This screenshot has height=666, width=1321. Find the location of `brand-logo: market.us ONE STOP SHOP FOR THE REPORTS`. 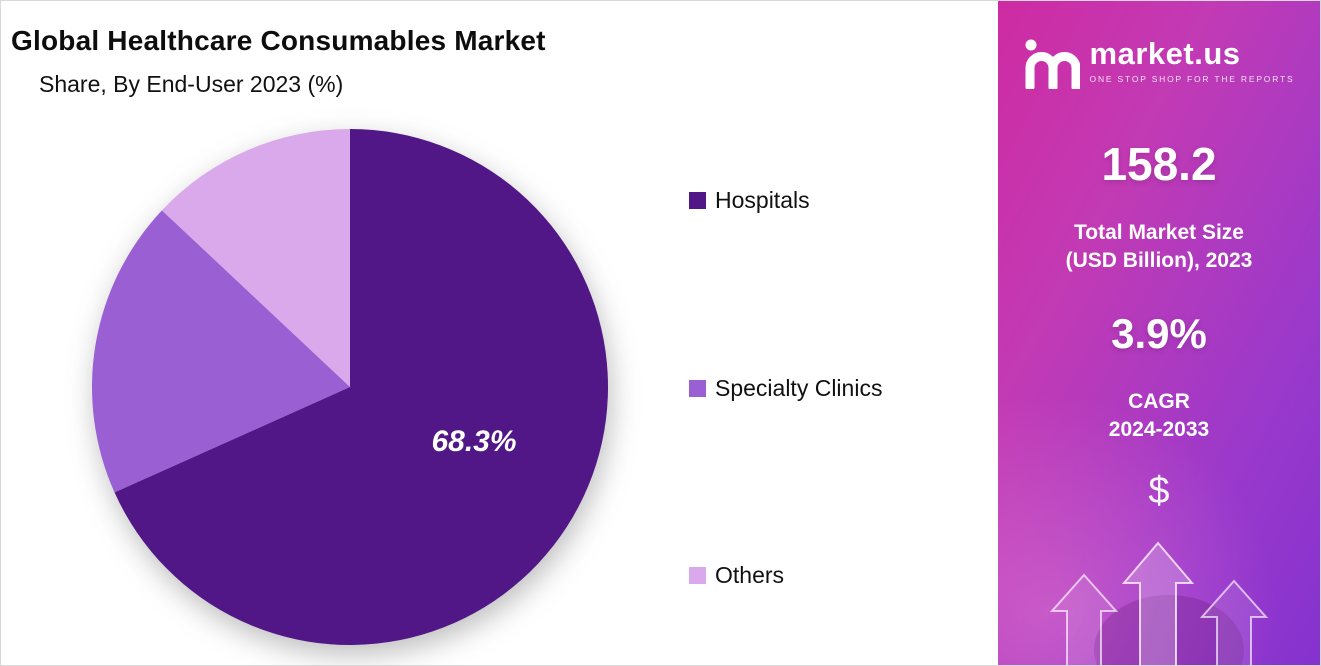

brand-logo: market.us ONE STOP SHOP FOR THE REPORTS is located at coordinates (1159, 62).